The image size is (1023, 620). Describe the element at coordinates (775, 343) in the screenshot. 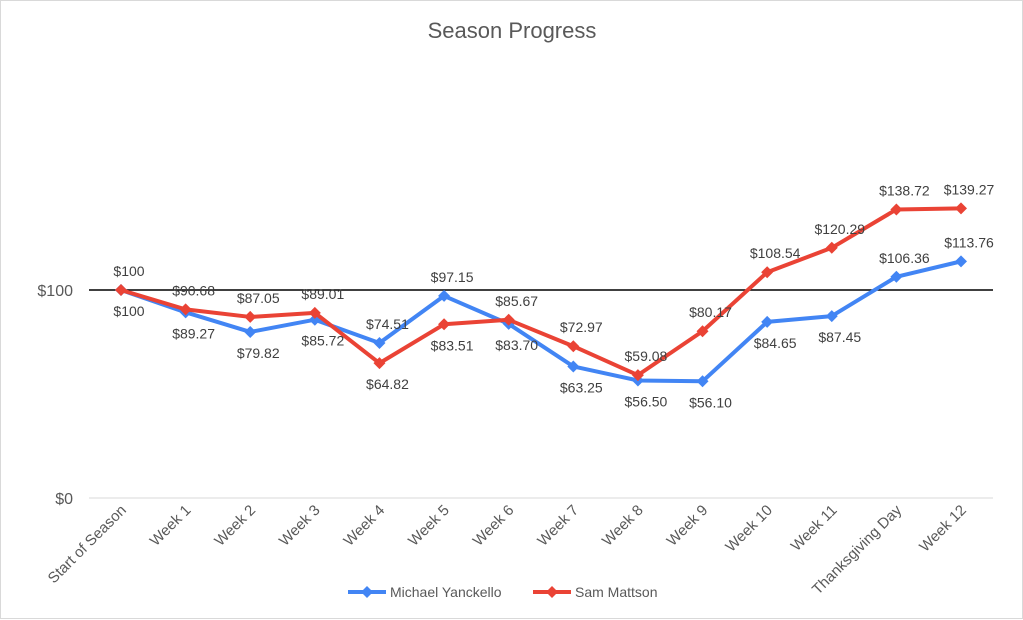

I see `data-label: $84.65` at that location.